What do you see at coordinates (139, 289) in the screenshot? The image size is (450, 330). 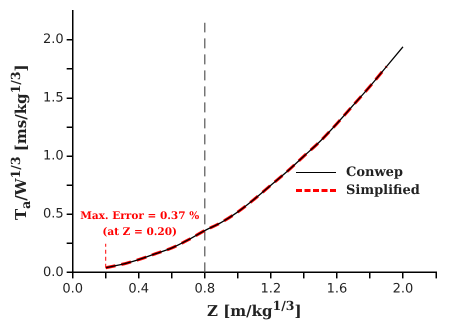 I see `x-tick-label: 0.4` at bounding box center [139, 289].